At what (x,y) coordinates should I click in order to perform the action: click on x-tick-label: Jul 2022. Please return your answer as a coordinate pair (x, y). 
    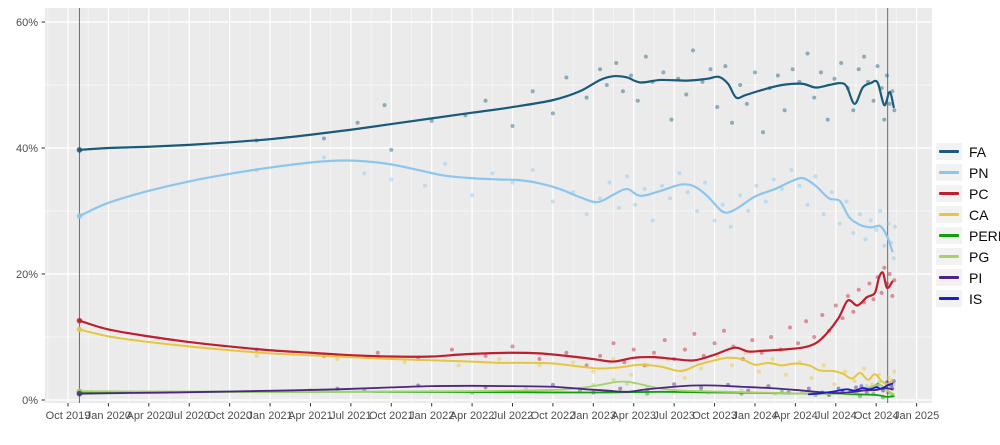
    Looking at the image, I should click on (513, 416).